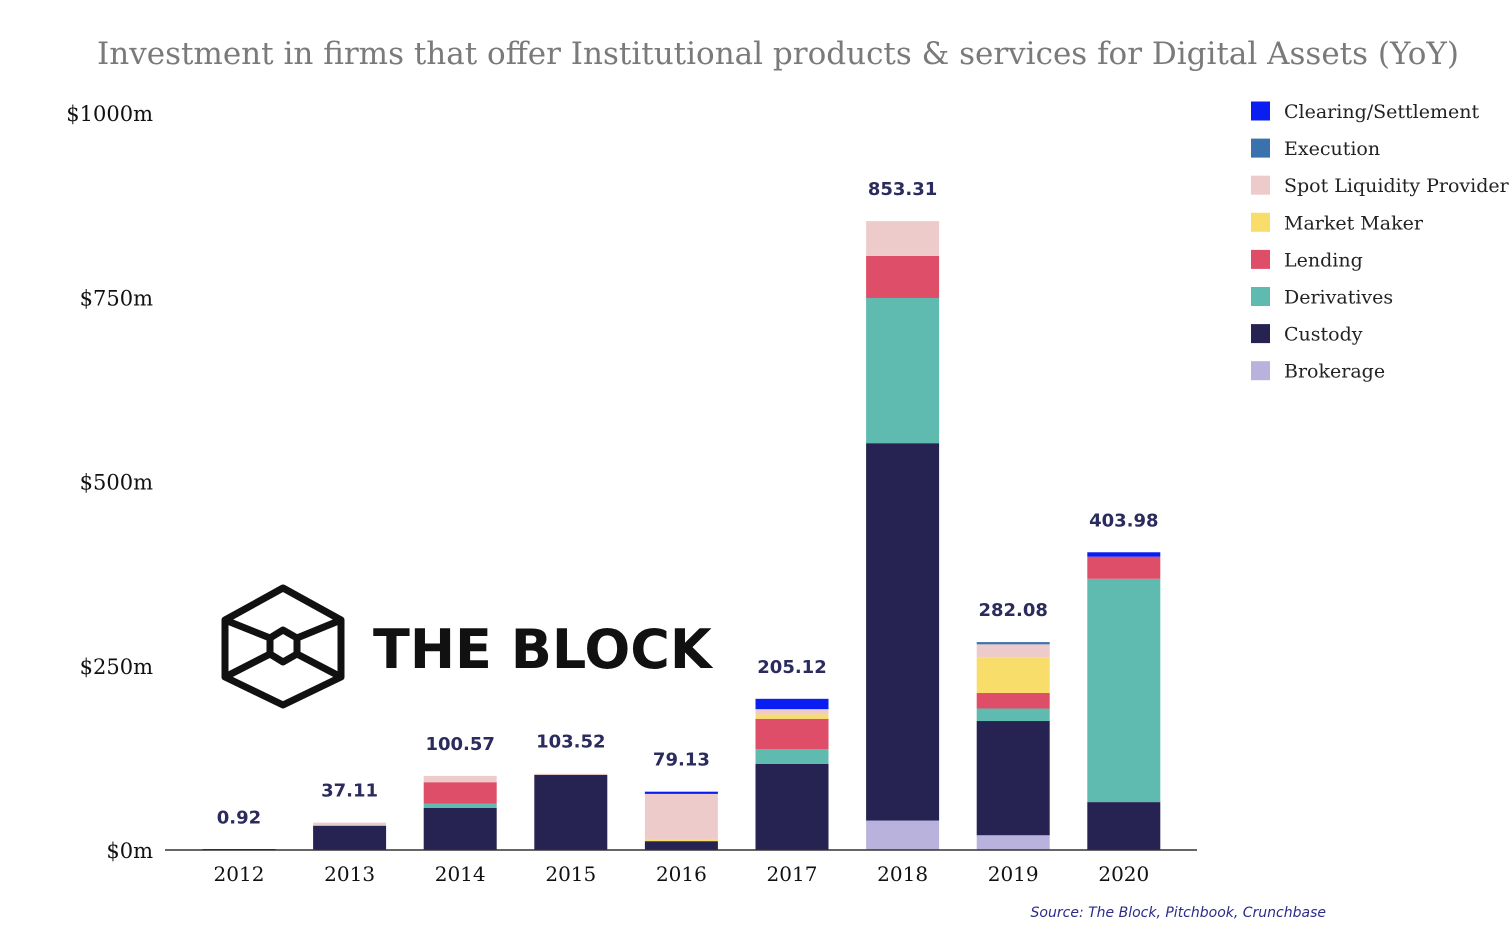 The height and width of the screenshot is (946, 1512). I want to click on total-label-2013: 37.11, so click(349, 791).